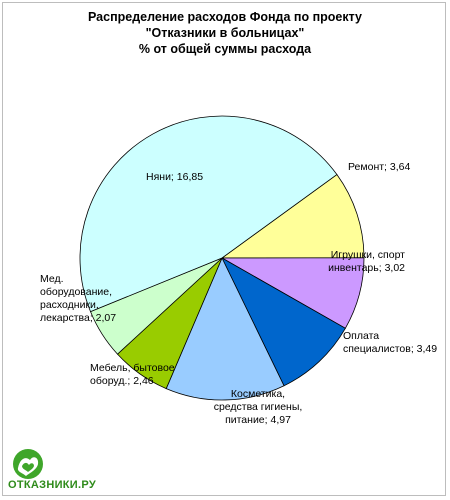  What do you see at coordinates (390, 342) in the screenshot?
I see `slice-label-2: Оплата специалистов; 3,49` at bounding box center [390, 342].